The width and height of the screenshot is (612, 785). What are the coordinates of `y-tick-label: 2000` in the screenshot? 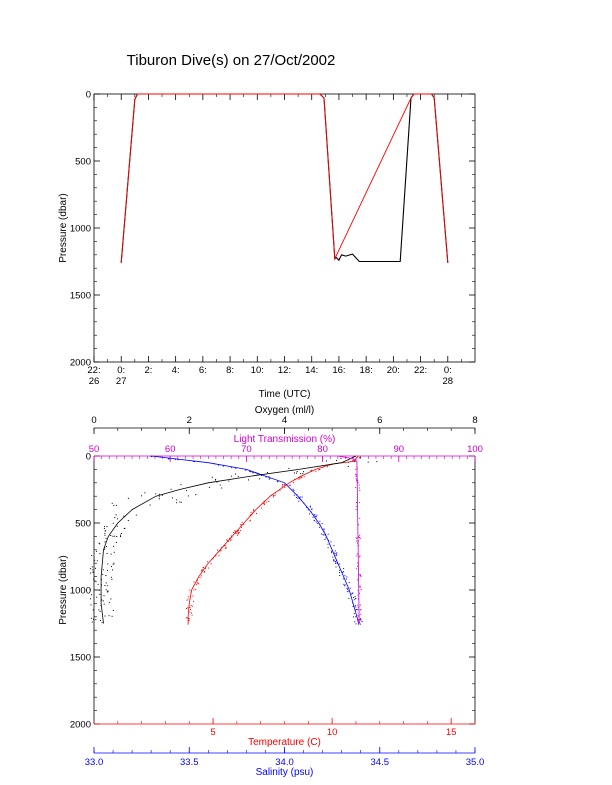 It's located at (80, 725).